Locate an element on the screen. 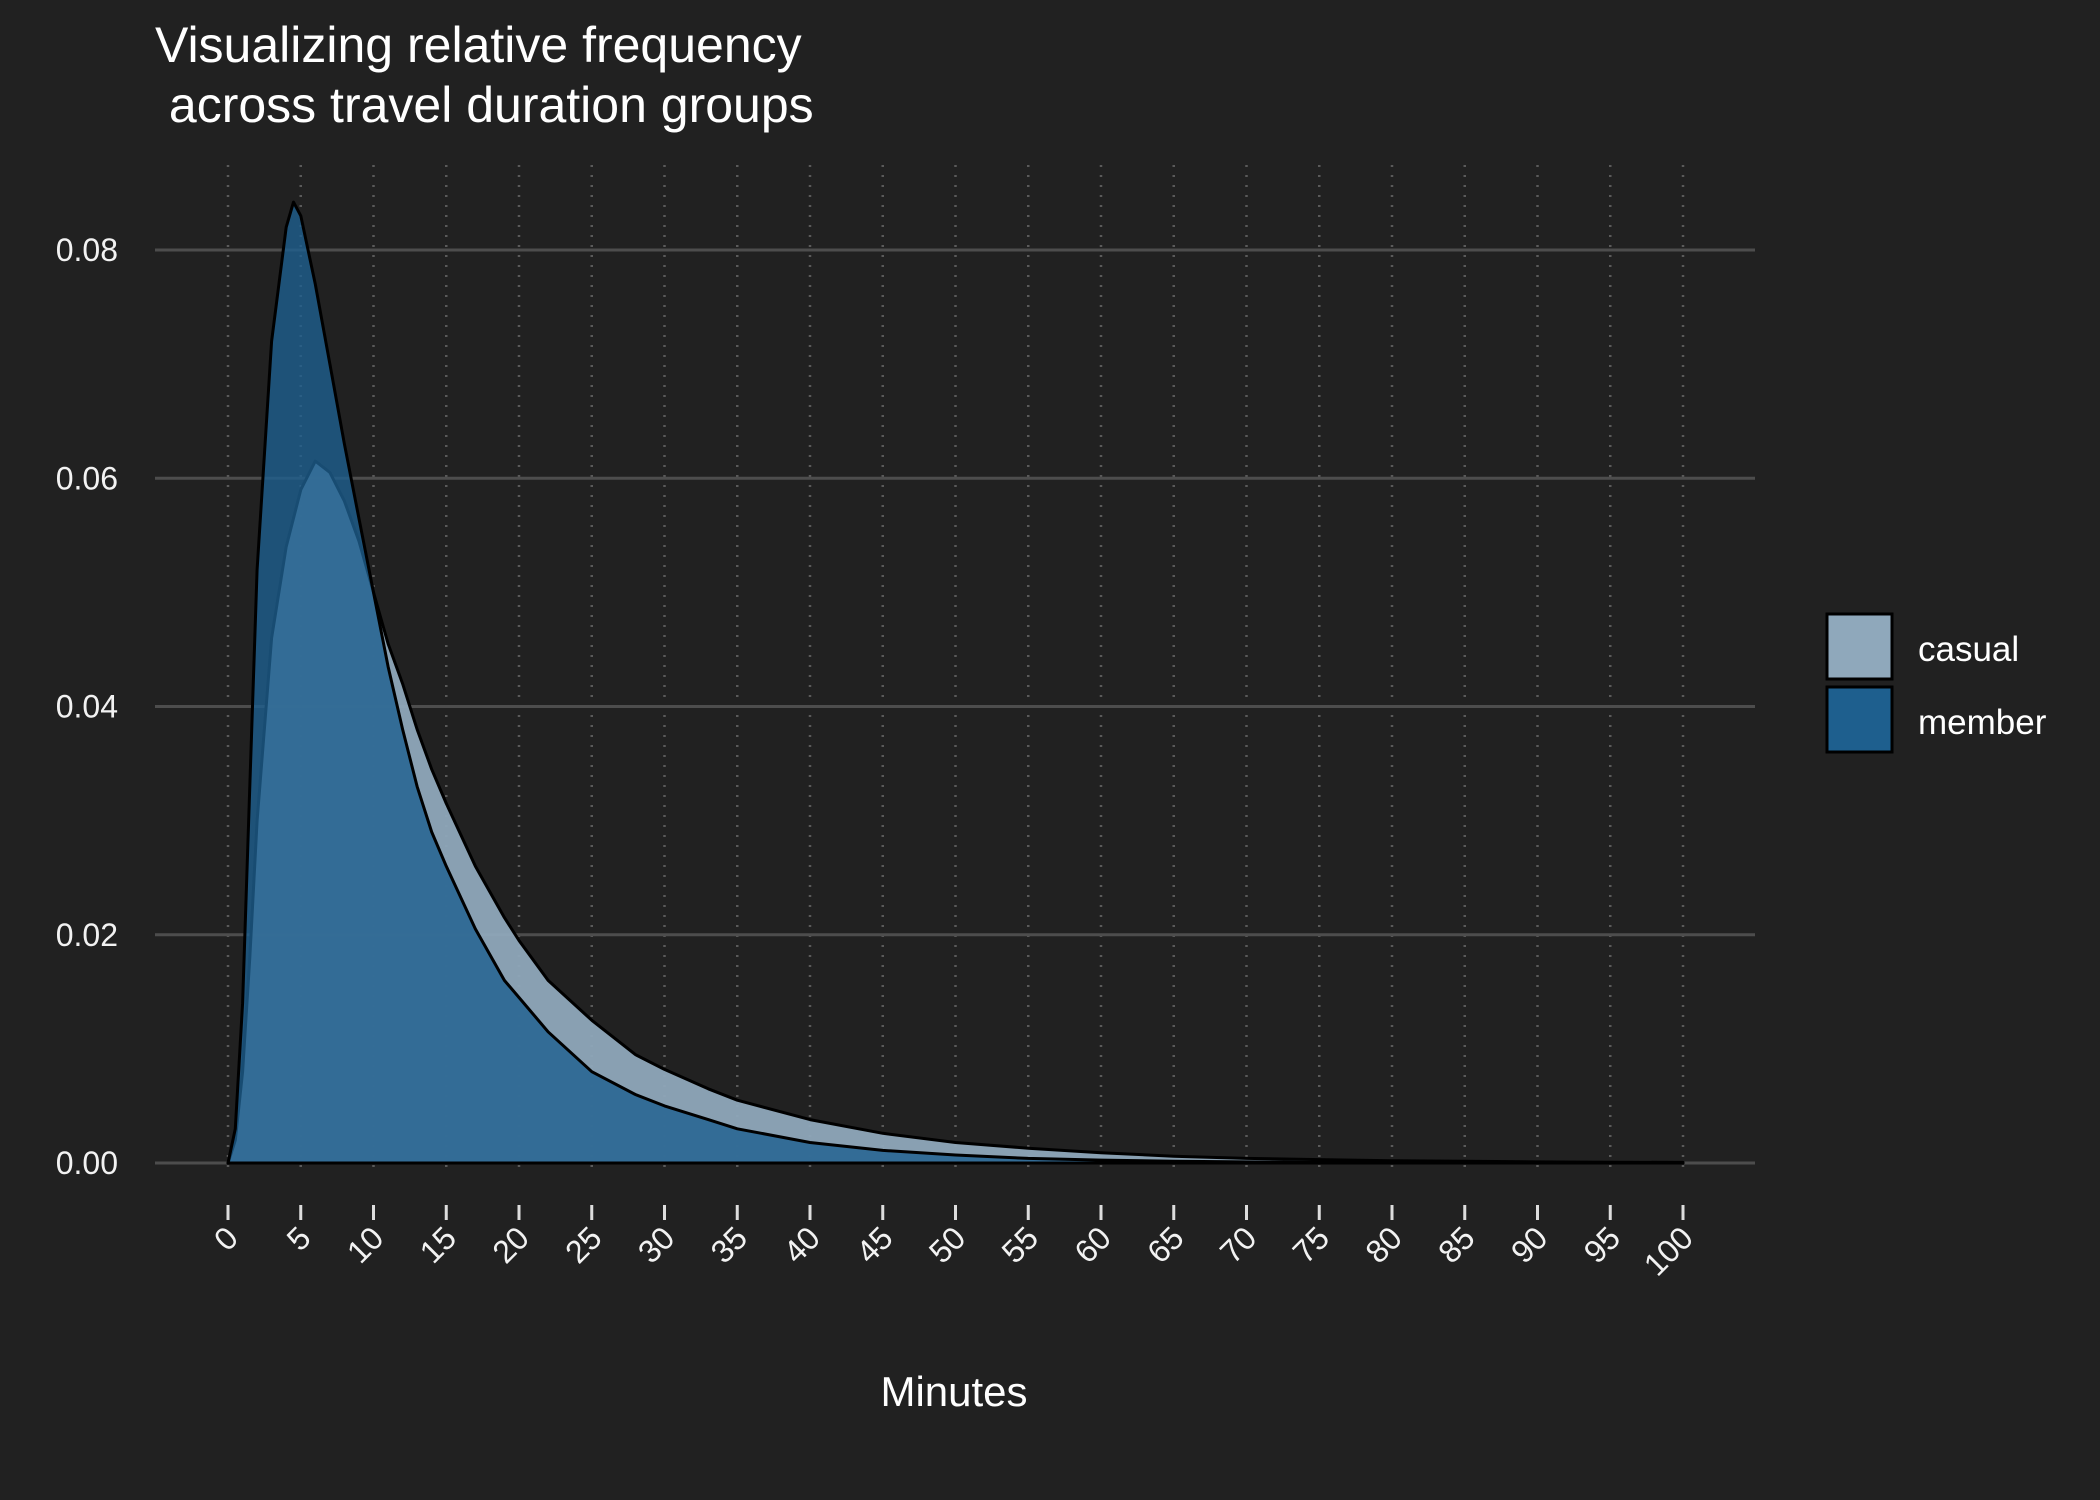 The height and width of the screenshot is (1500, 2100). x-tick-label: 85 is located at coordinates (1456, 1244).